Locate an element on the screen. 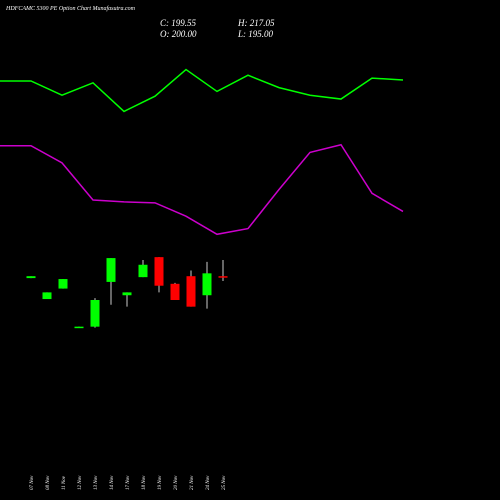 Image resolution: width=500 pixels, height=500 pixels. close-label: C: 199.55 is located at coordinates (178, 23).